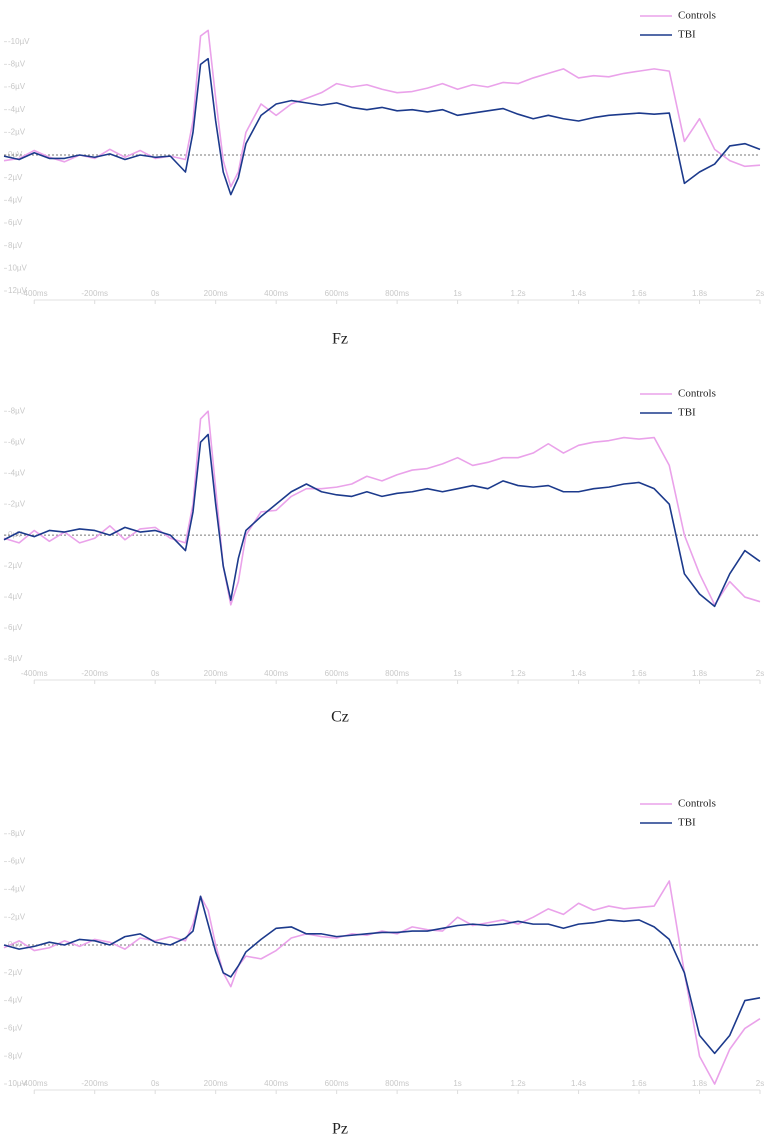 The image size is (767, 1143). Describe the element at coordinates (18, 290) in the screenshot. I see `y-tick-label: 12µV` at that location.